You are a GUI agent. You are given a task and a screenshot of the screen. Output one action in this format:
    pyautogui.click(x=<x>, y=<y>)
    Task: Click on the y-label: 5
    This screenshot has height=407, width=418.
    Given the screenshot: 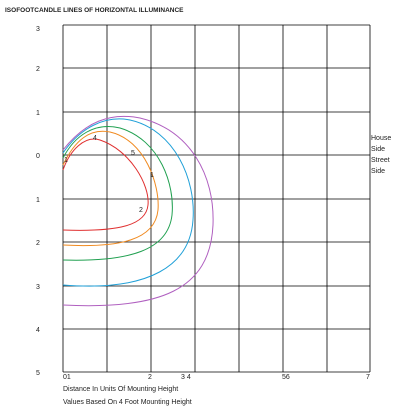 What is the action you would take?
    pyautogui.click(x=38, y=373)
    